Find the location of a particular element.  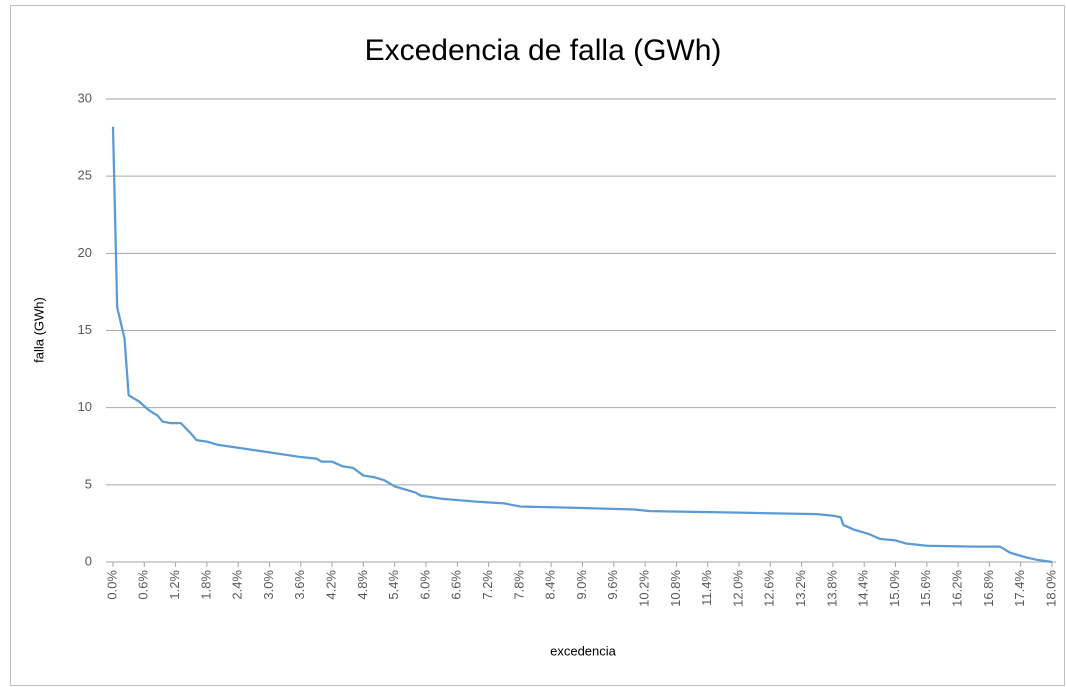

x-tick-label: 2.4% is located at coordinates (237, 585).